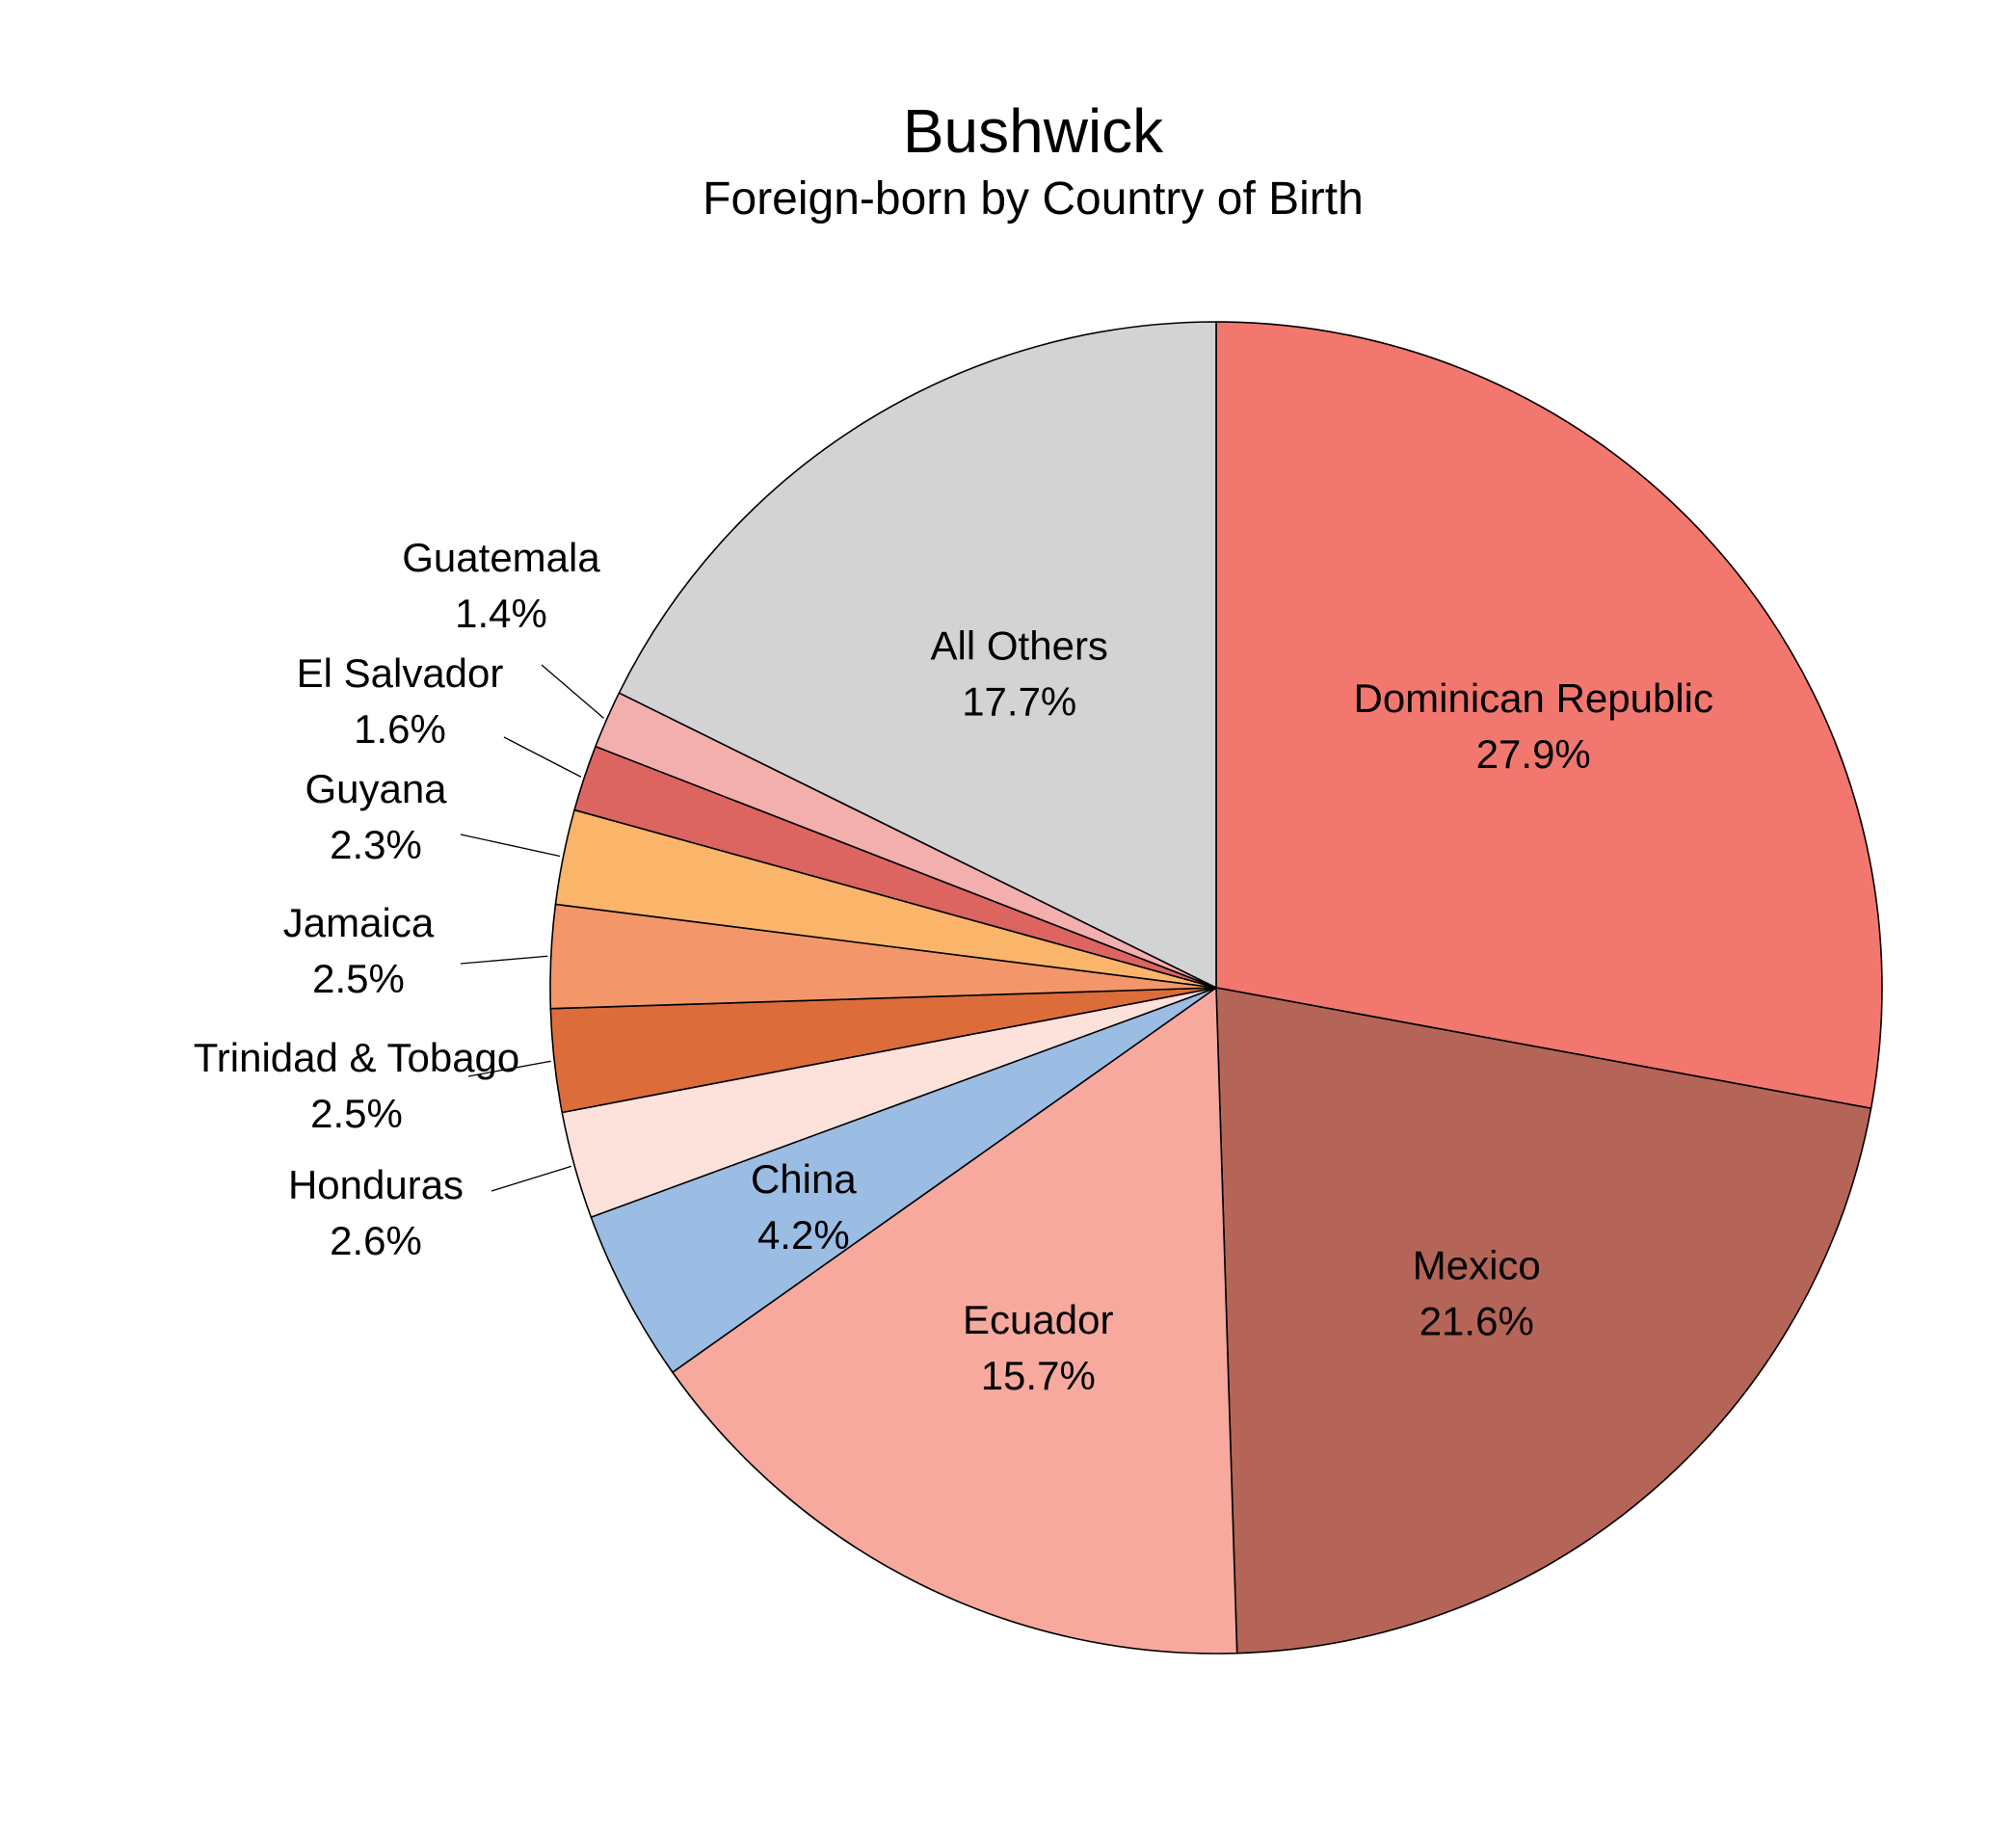 The height and width of the screenshot is (1827, 2016). I want to click on slice-label-mexico: Mexico, so click(1477, 1265).